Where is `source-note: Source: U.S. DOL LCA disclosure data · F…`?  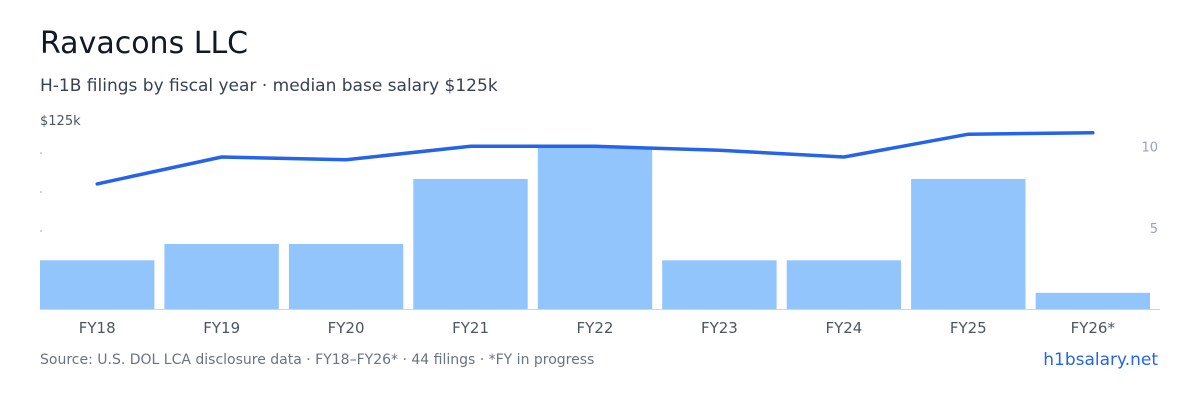
source-note: Source: U.S. DOL LCA disclosure data · F… is located at coordinates (317, 360).